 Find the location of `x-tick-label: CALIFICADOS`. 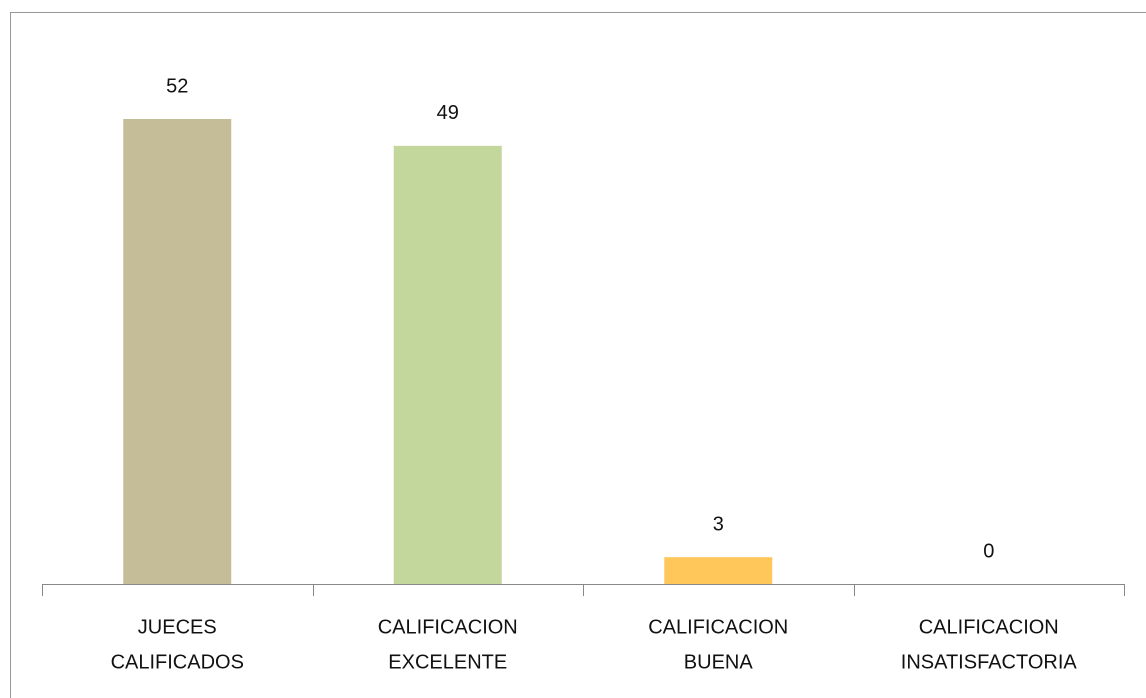

x-tick-label: CALIFICADOS is located at coordinates (177, 662).